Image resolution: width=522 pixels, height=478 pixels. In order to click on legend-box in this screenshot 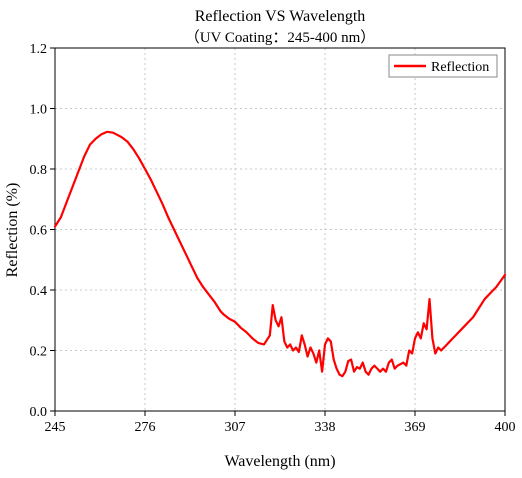, I will do `click(443, 66)`.